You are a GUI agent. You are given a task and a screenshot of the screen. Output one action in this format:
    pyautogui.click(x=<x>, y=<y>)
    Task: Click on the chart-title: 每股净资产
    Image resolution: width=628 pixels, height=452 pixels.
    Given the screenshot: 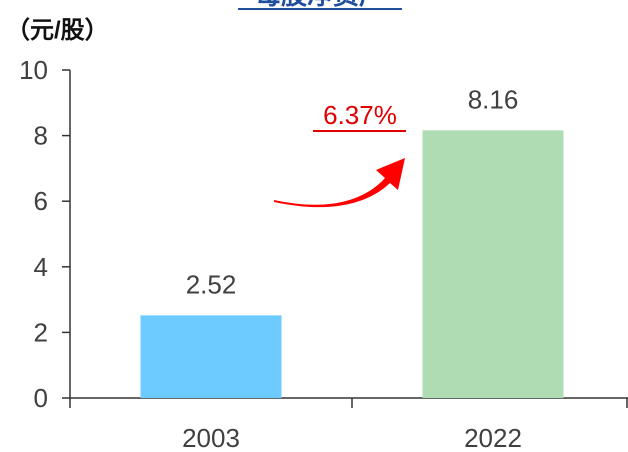 What is the action you would take?
    pyautogui.click(x=320, y=5)
    